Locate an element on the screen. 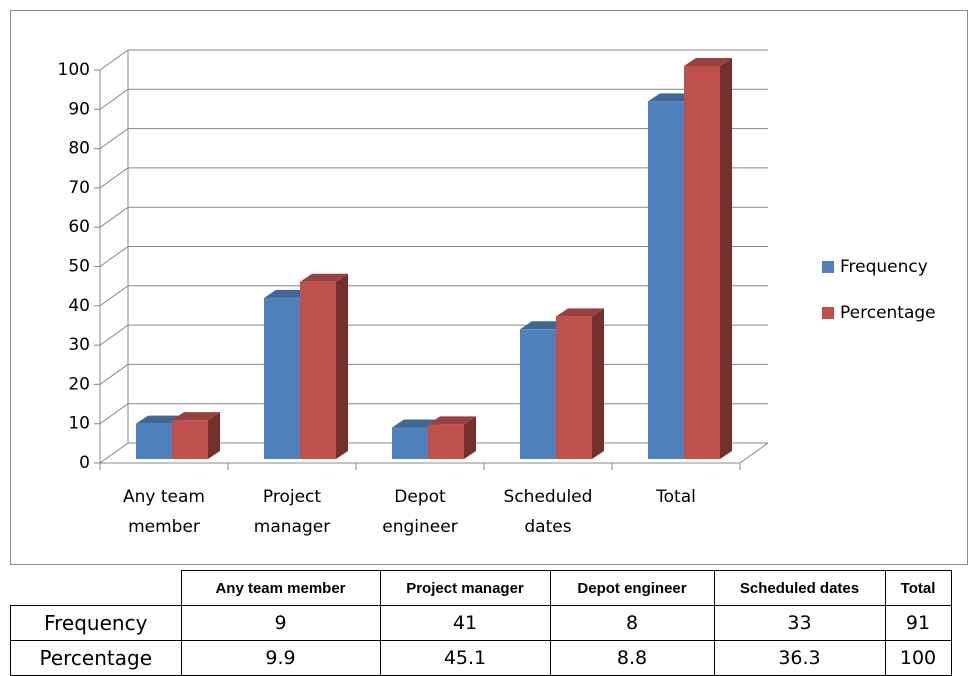 Image resolution: width=971 pixels, height=676 pixels. y-tick-label: 0 is located at coordinates (84, 463).